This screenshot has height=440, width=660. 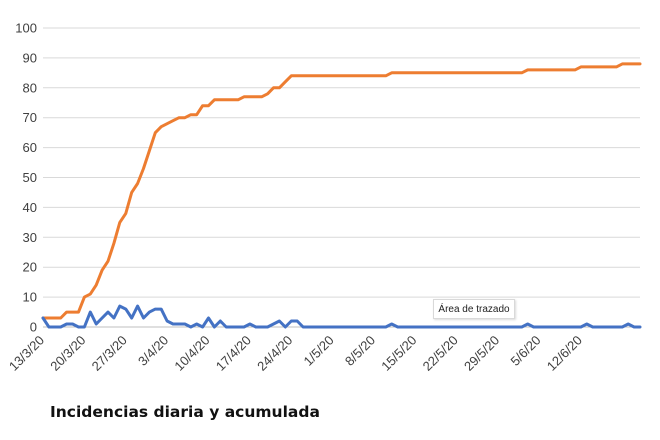 What do you see at coordinates (440, 353) in the screenshot?
I see `x-tick-label: 22/5/20` at bounding box center [440, 353].